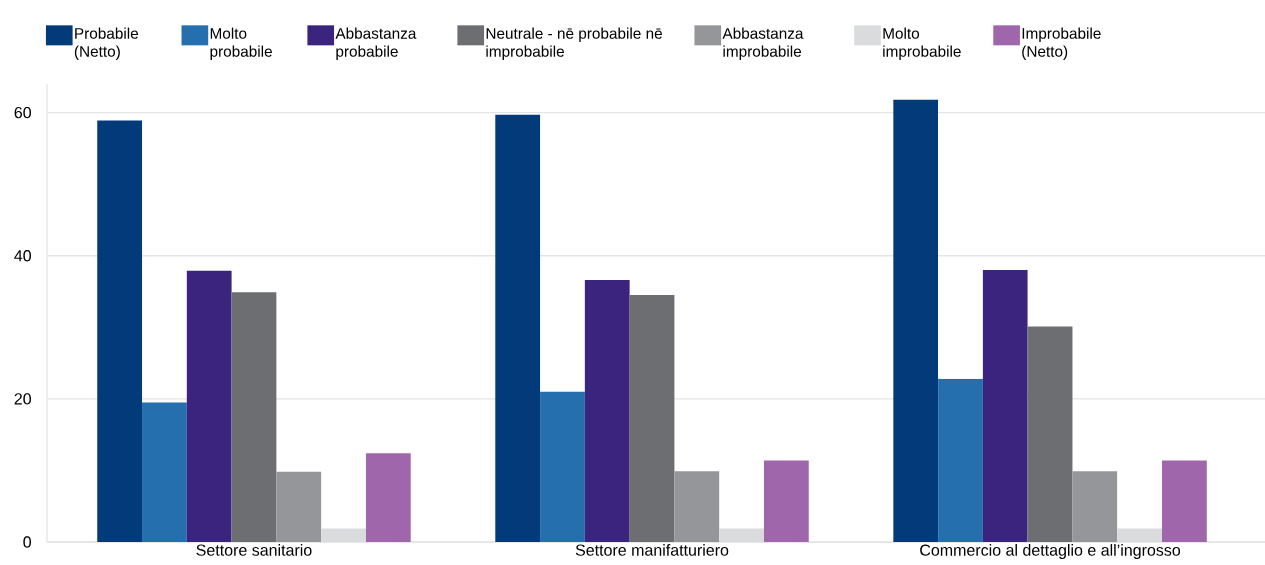  I want to click on x-tick-label: Settore sanitario, so click(254, 550).